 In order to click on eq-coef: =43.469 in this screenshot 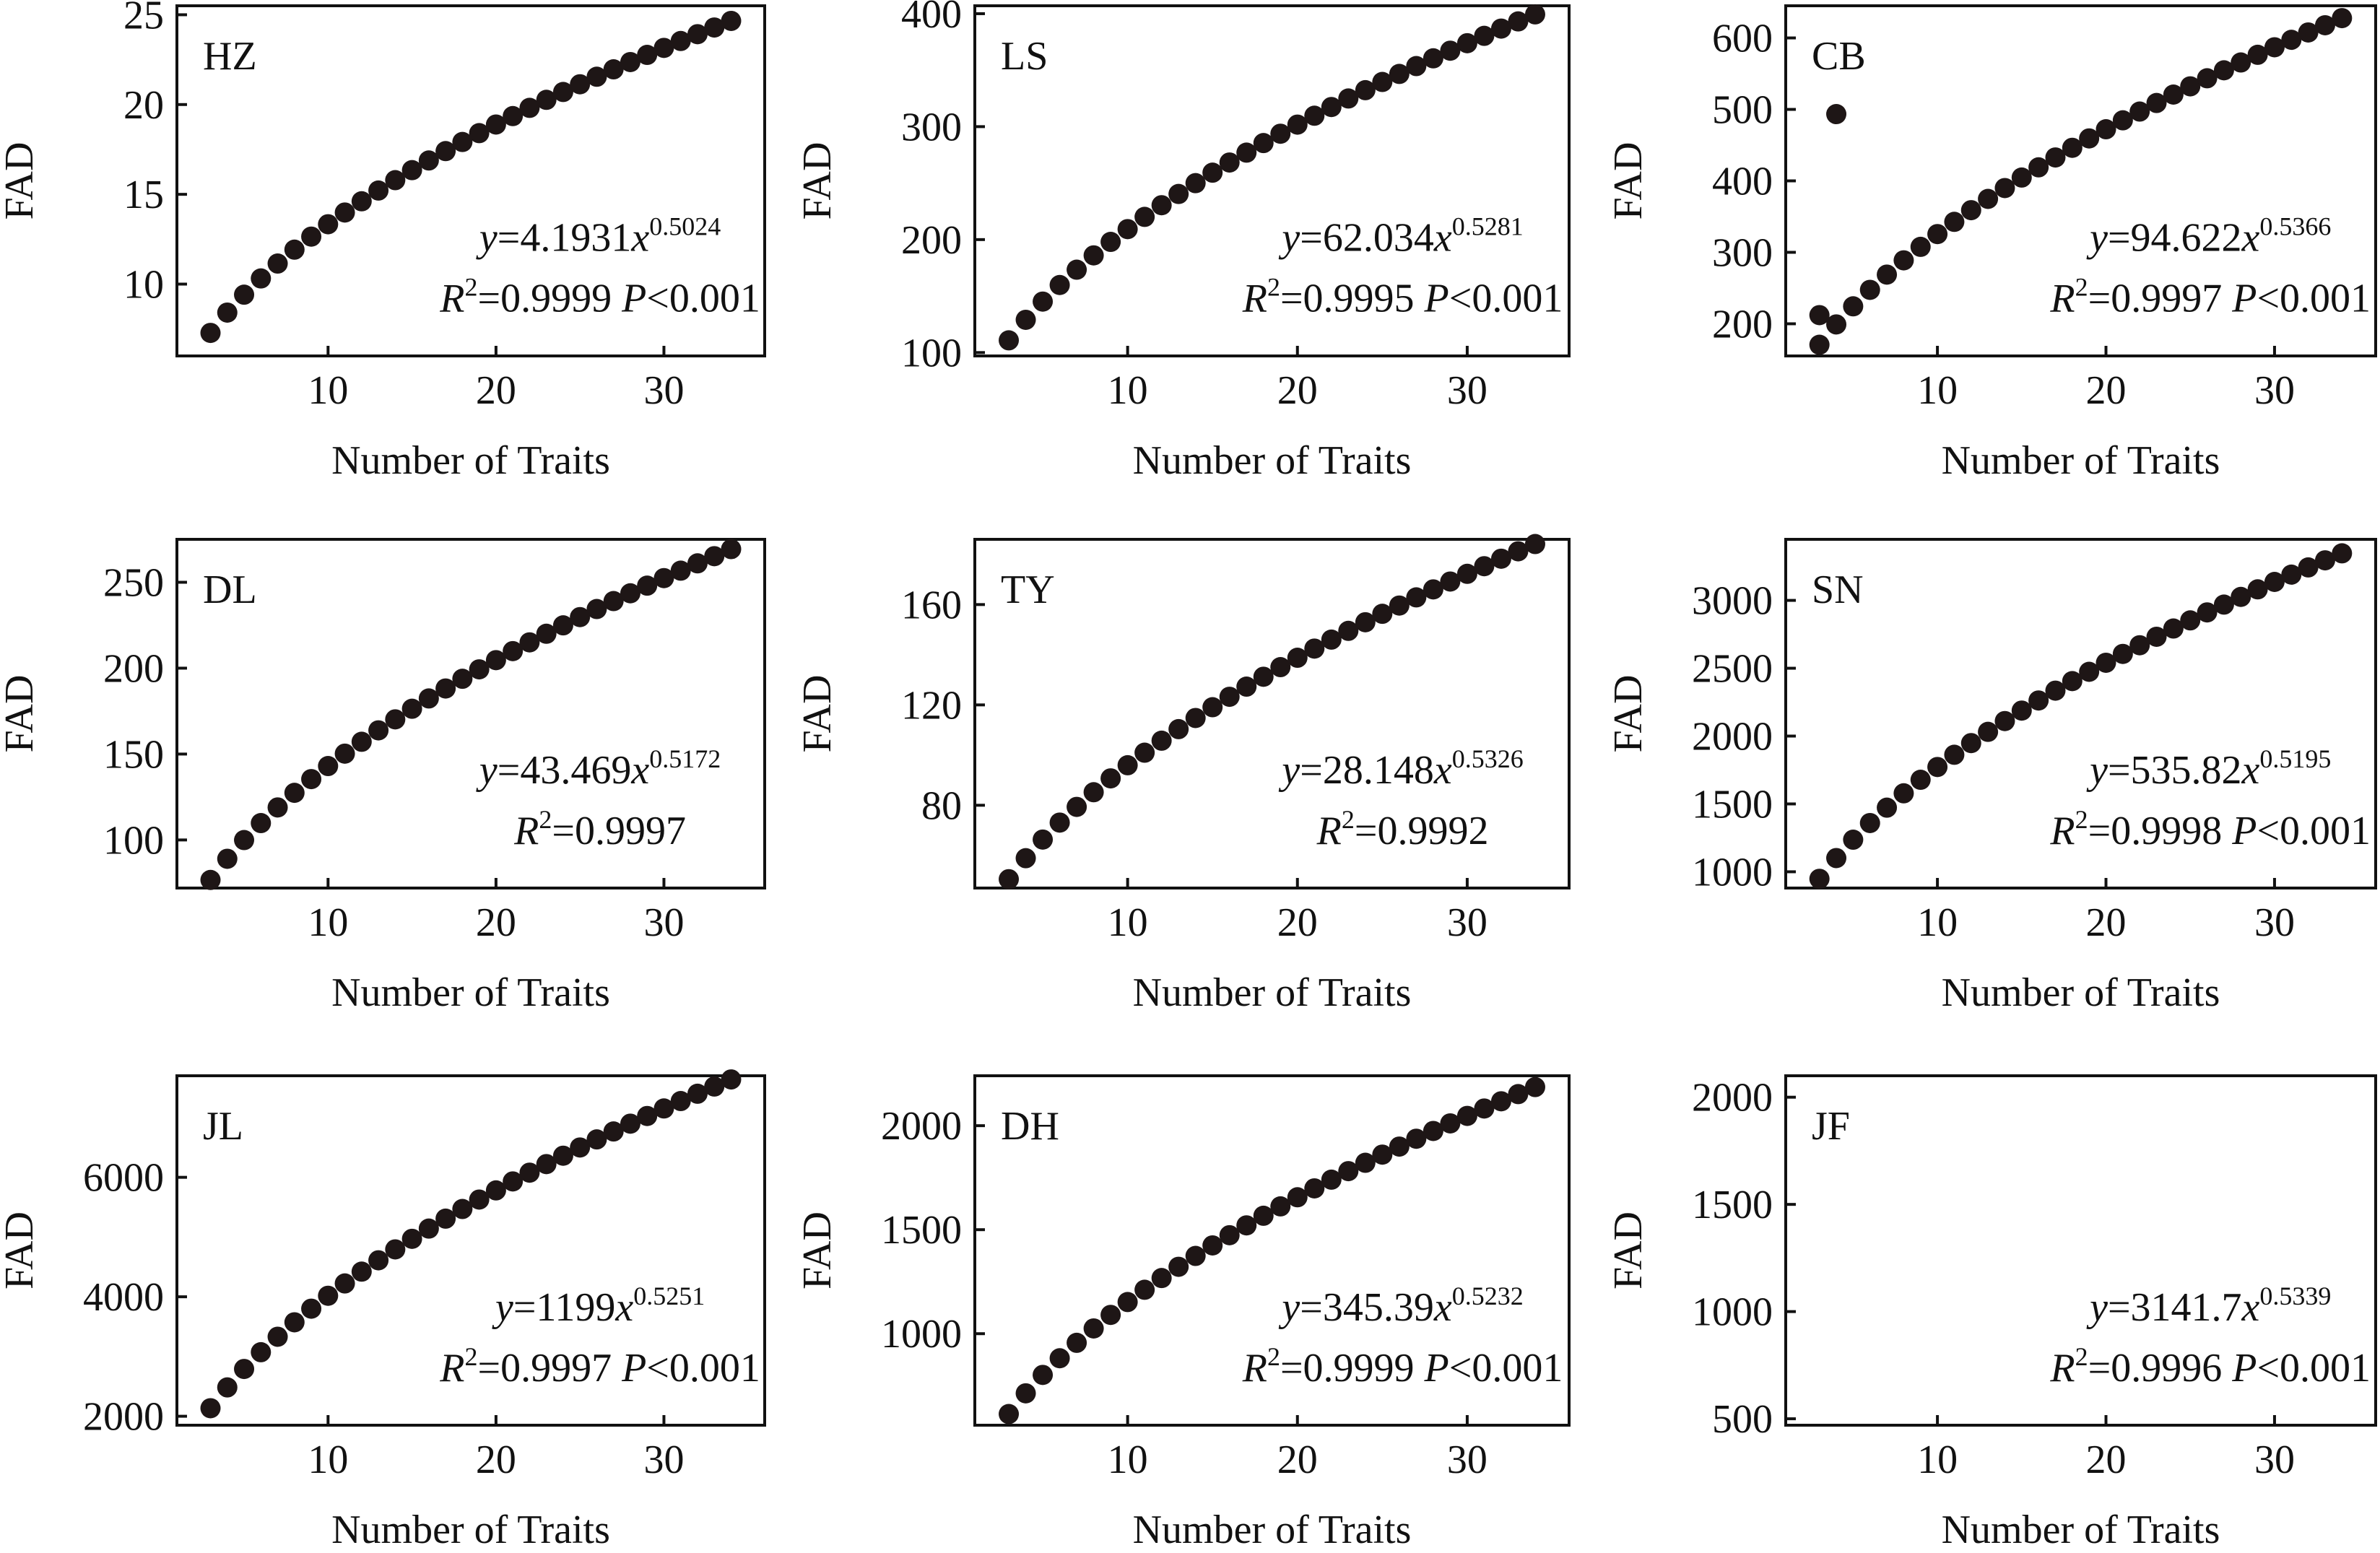, I will do `click(565, 770)`.